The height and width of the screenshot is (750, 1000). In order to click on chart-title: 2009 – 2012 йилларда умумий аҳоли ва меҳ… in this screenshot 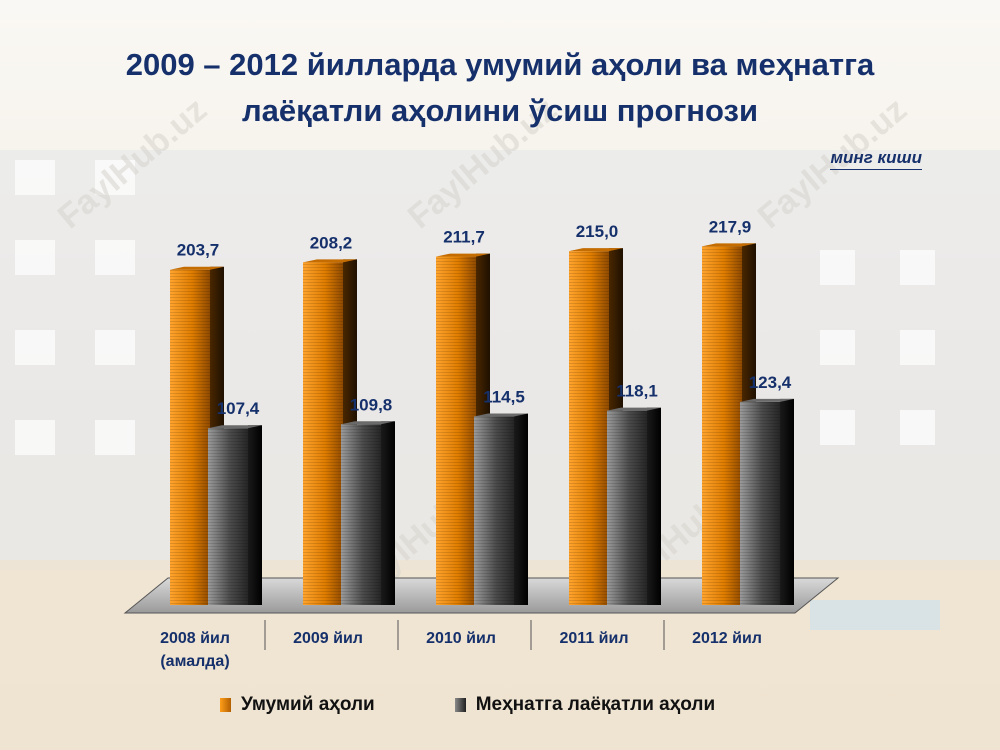, I will do `click(500, 88)`.